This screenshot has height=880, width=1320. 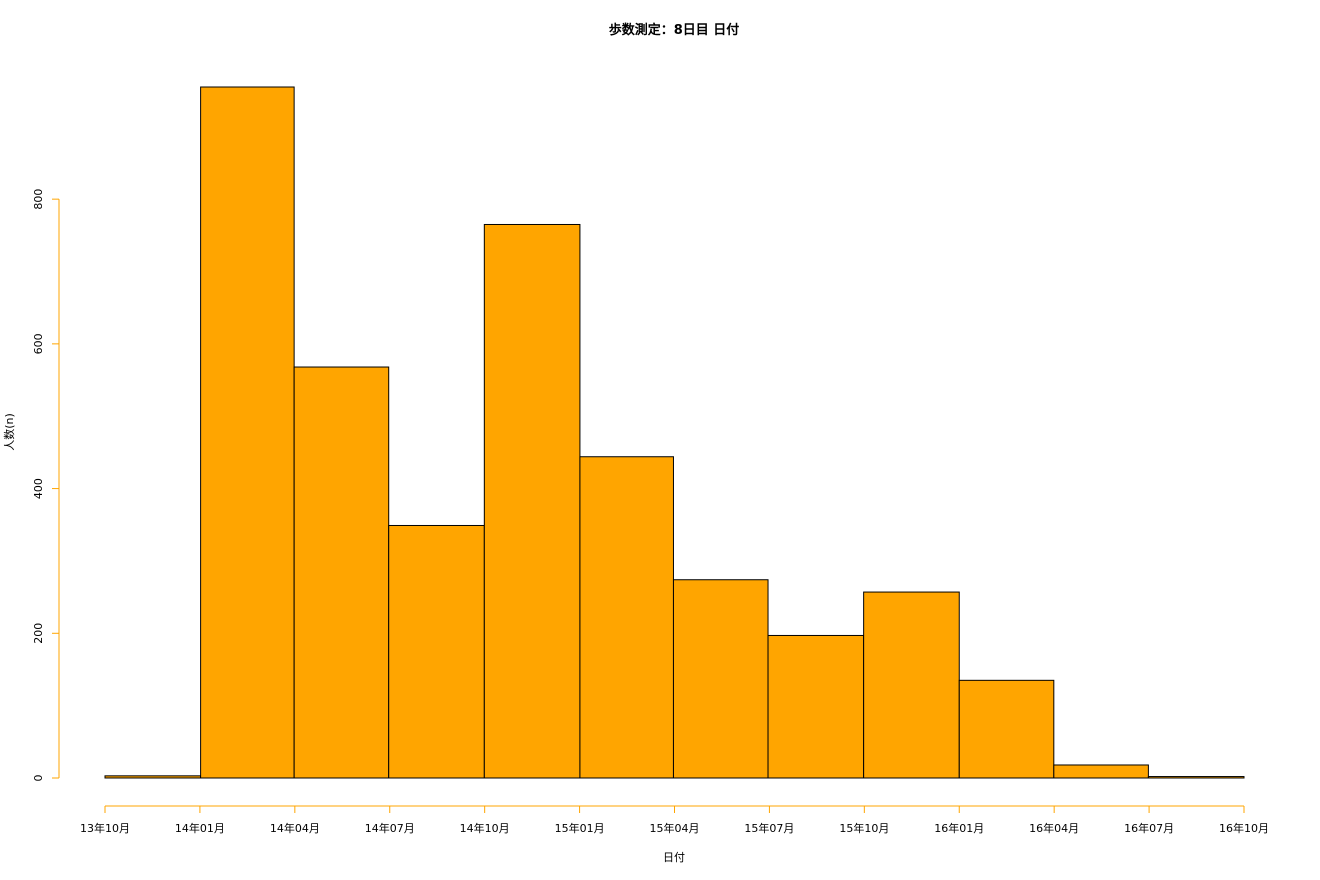 What do you see at coordinates (864, 828) in the screenshot?
I see `x-tick-label-9: 15年10月` at bounding box center [864, 828].